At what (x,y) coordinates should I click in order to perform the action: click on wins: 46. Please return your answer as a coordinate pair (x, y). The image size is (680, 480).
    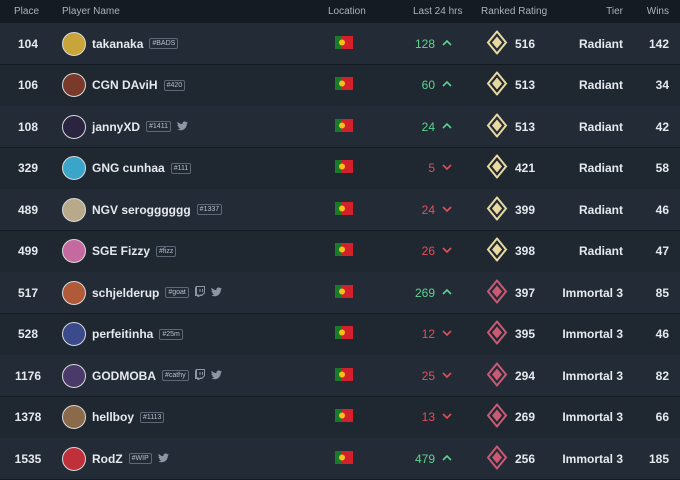
    Looking at the image, I should click on (662, 334).